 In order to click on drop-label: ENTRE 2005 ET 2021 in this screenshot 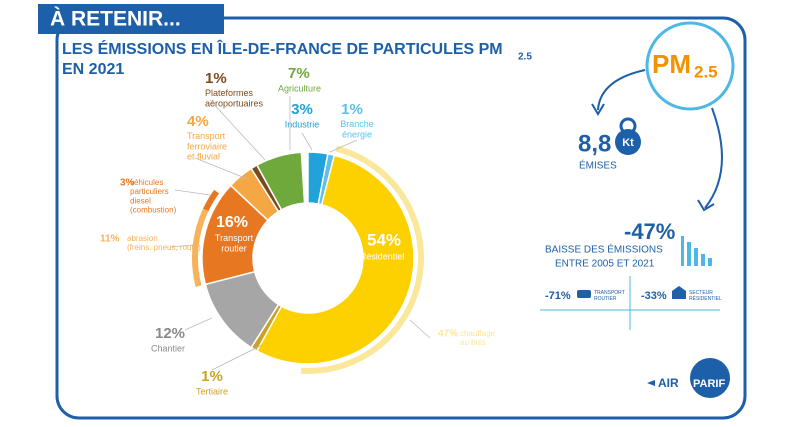, I will do `click(605, 264)`.